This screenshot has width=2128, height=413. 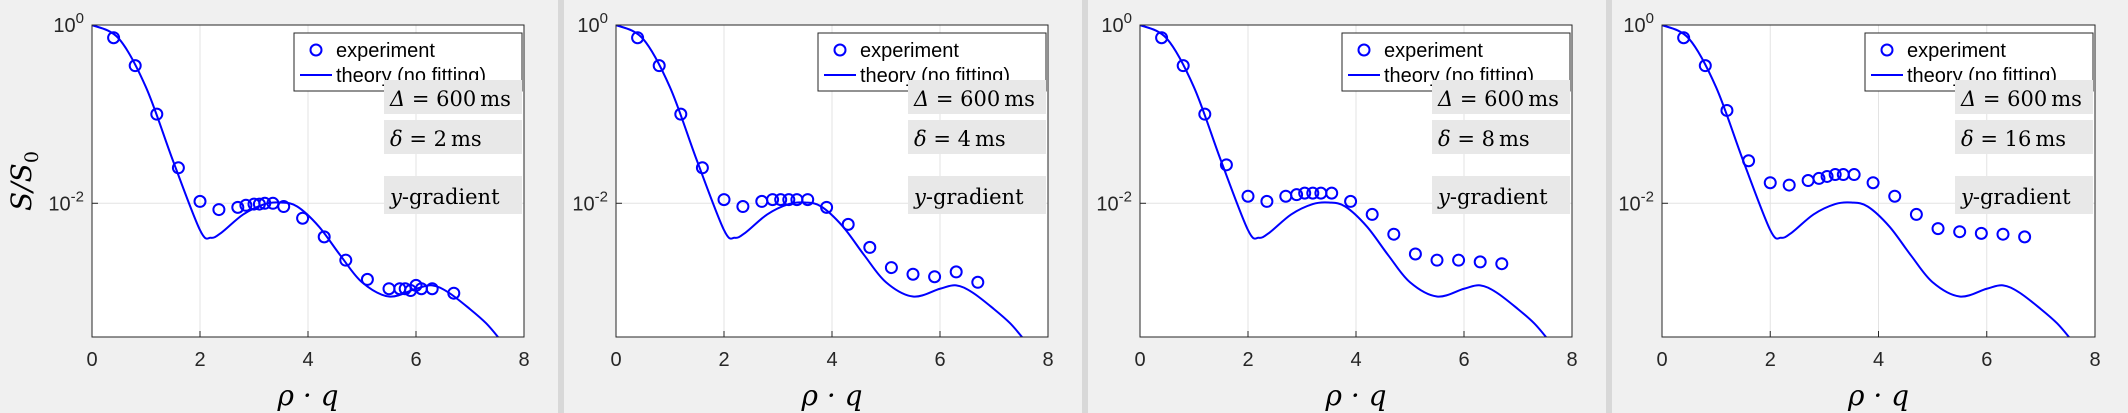 What do you see at coordinates (2018, 139) in the screenshot?
I see `annotation-value: 16` at bounding box center [2018, 139].